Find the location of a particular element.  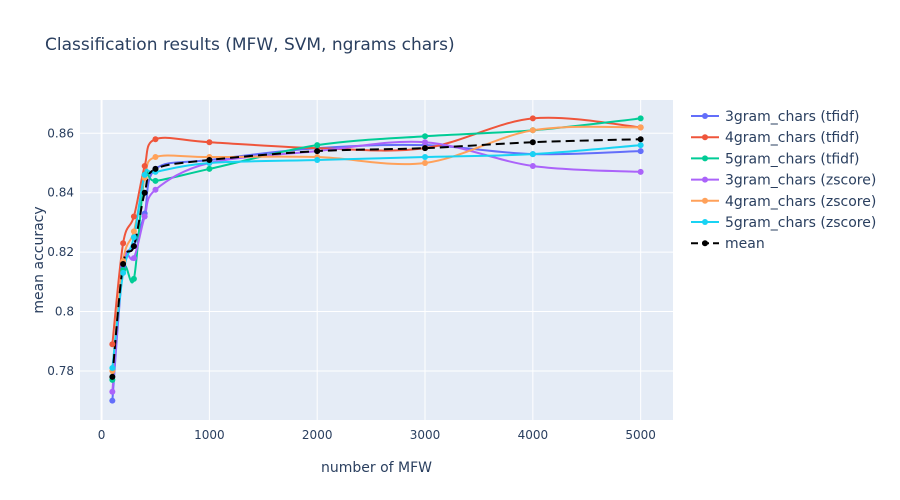

x-tick-label: 5000 is located at coordinates (640, 435).